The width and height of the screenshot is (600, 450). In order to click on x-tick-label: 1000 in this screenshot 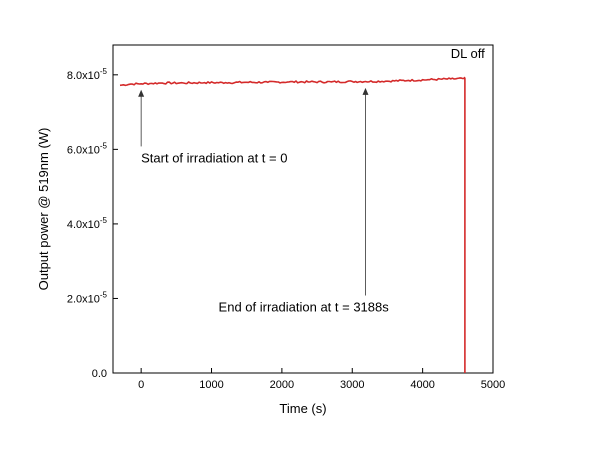, I will do `click(211, 385)`.